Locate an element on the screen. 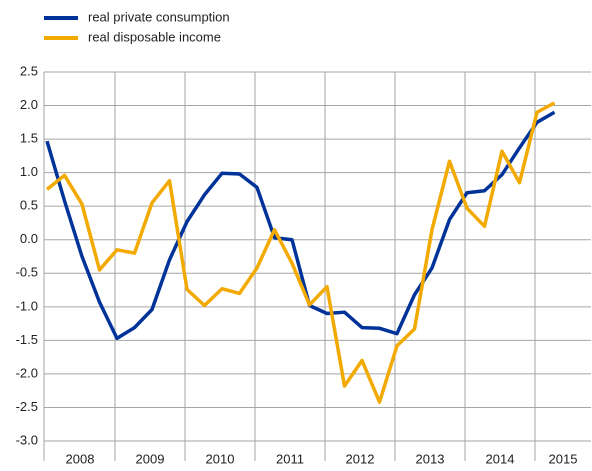 The image size is (592, 471). x-tick-label: 2014 is located at coordinates (500, 458).